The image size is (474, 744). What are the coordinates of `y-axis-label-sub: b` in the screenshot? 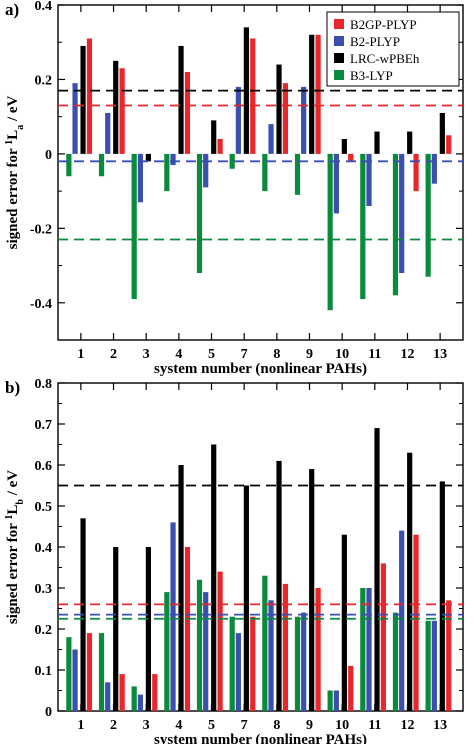 It's located at (20, 502).